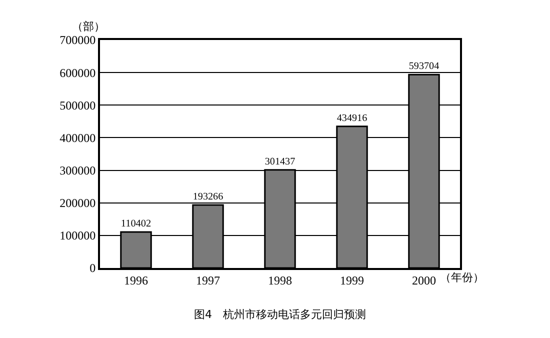 The width and height of the screenshot is (550, 338). What do you see at coordinates (280, 280) in the screenshot?
I see `x-tick-label: 1998` at bounding box center [280, 280].